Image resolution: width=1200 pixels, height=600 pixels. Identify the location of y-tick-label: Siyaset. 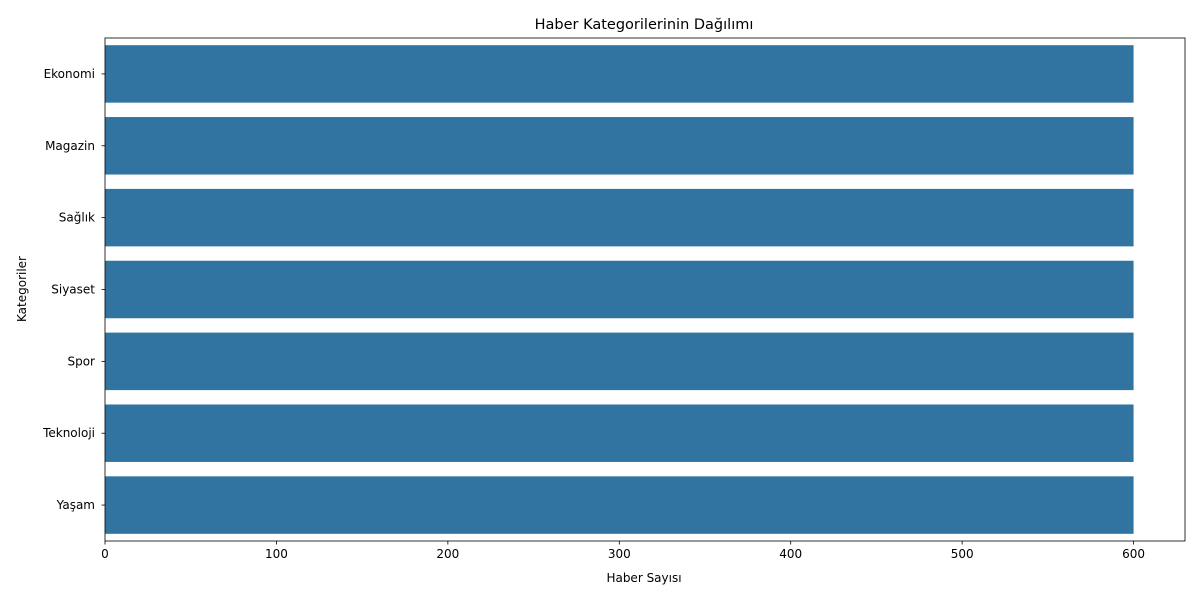
(73, 290).